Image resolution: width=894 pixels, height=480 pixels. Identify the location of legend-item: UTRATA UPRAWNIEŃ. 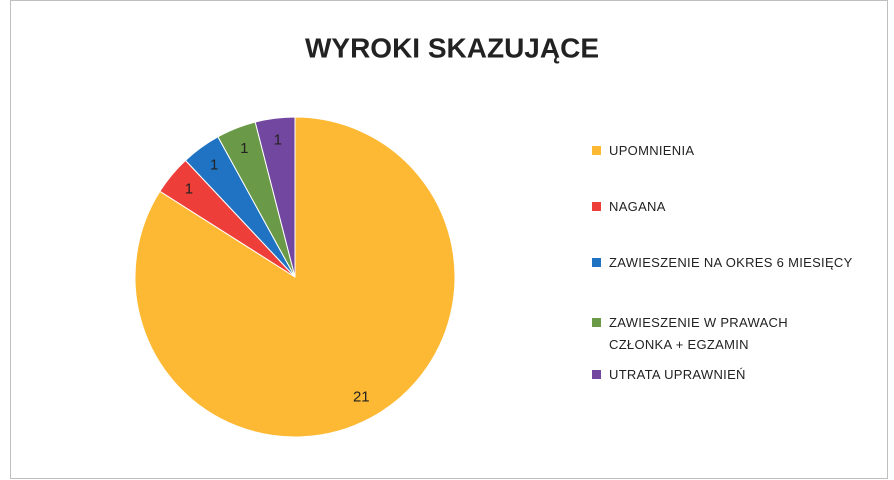
(737, 392).